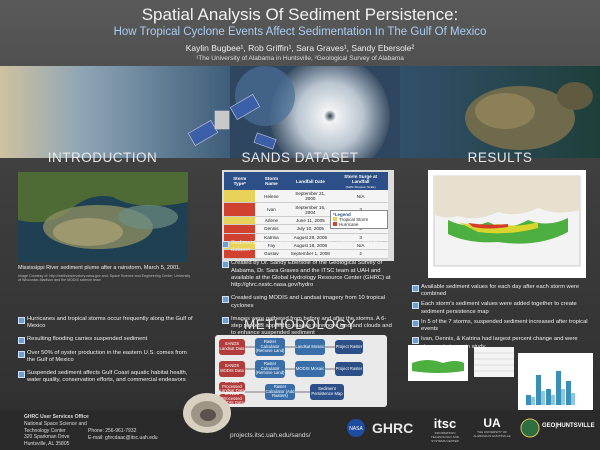  Describe the element at coordinates (310, 181) in the screenshot. I see `table-header: Landfall Date` at that location.